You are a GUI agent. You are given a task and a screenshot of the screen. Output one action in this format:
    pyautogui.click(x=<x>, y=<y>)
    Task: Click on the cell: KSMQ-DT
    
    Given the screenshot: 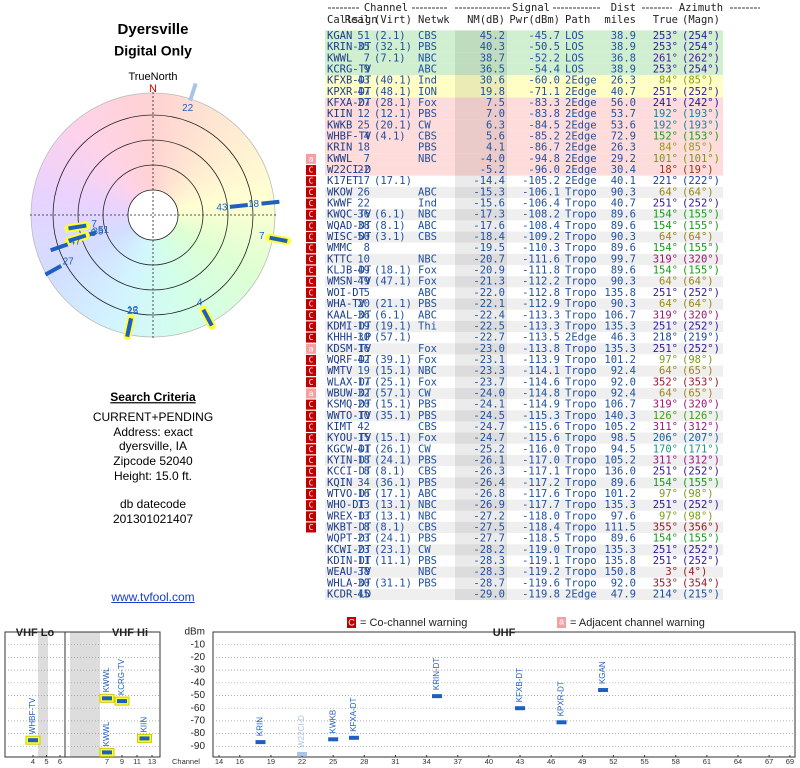 What is the action you would take?
    pyautogui.click(x=349, y=405)
    